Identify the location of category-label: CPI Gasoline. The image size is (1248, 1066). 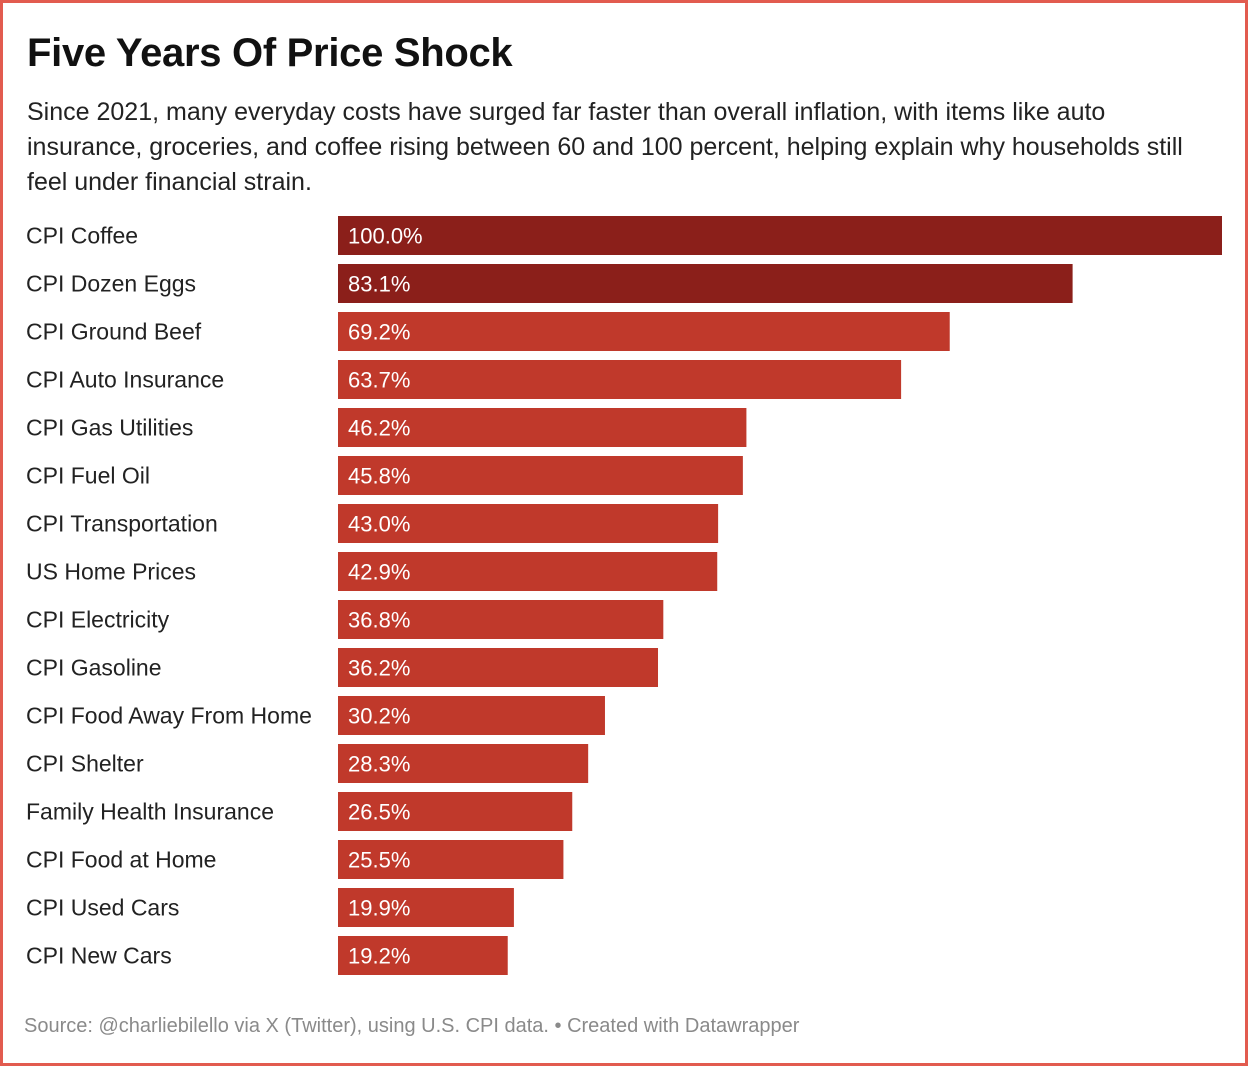
(94, 668).